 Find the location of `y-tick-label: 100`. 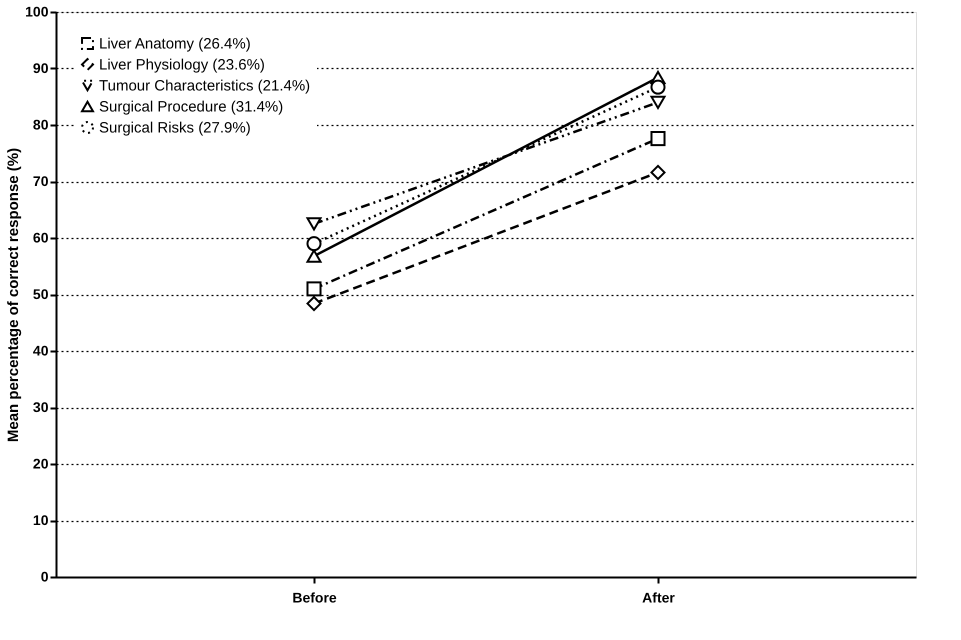

y-tick-label: 100 is located at coordinates (37, 12).